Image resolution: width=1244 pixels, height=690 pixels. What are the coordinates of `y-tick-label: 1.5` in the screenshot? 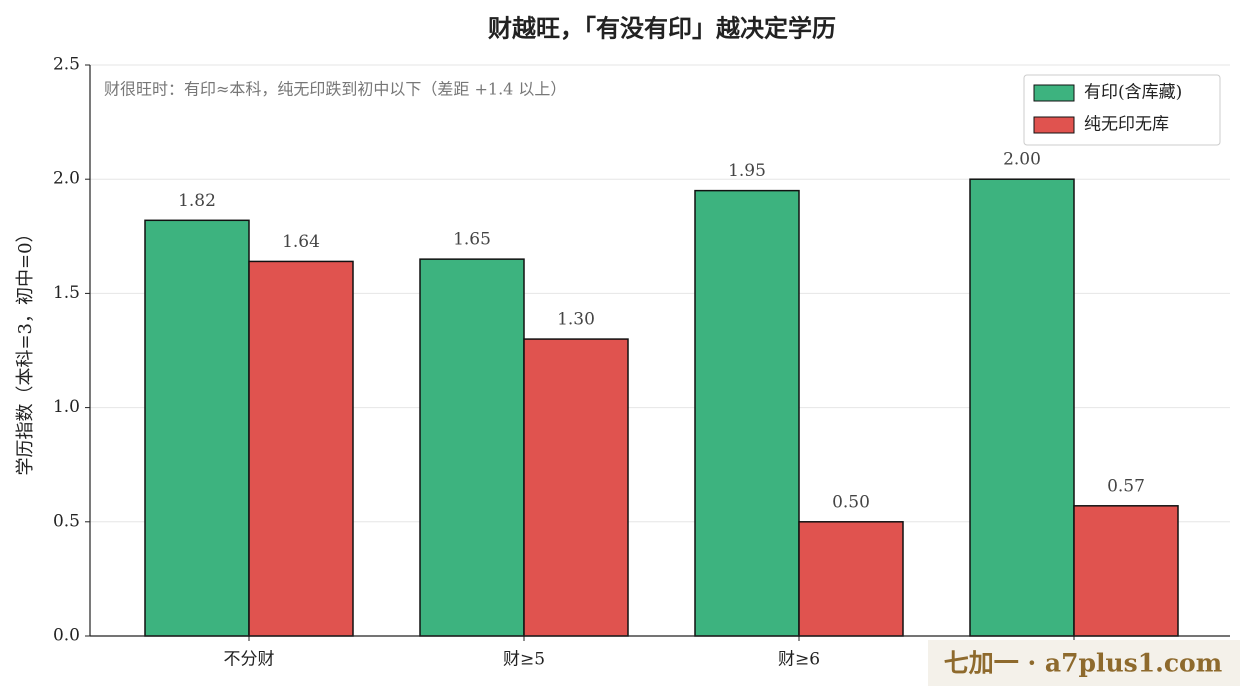 It's located at (66, 293).